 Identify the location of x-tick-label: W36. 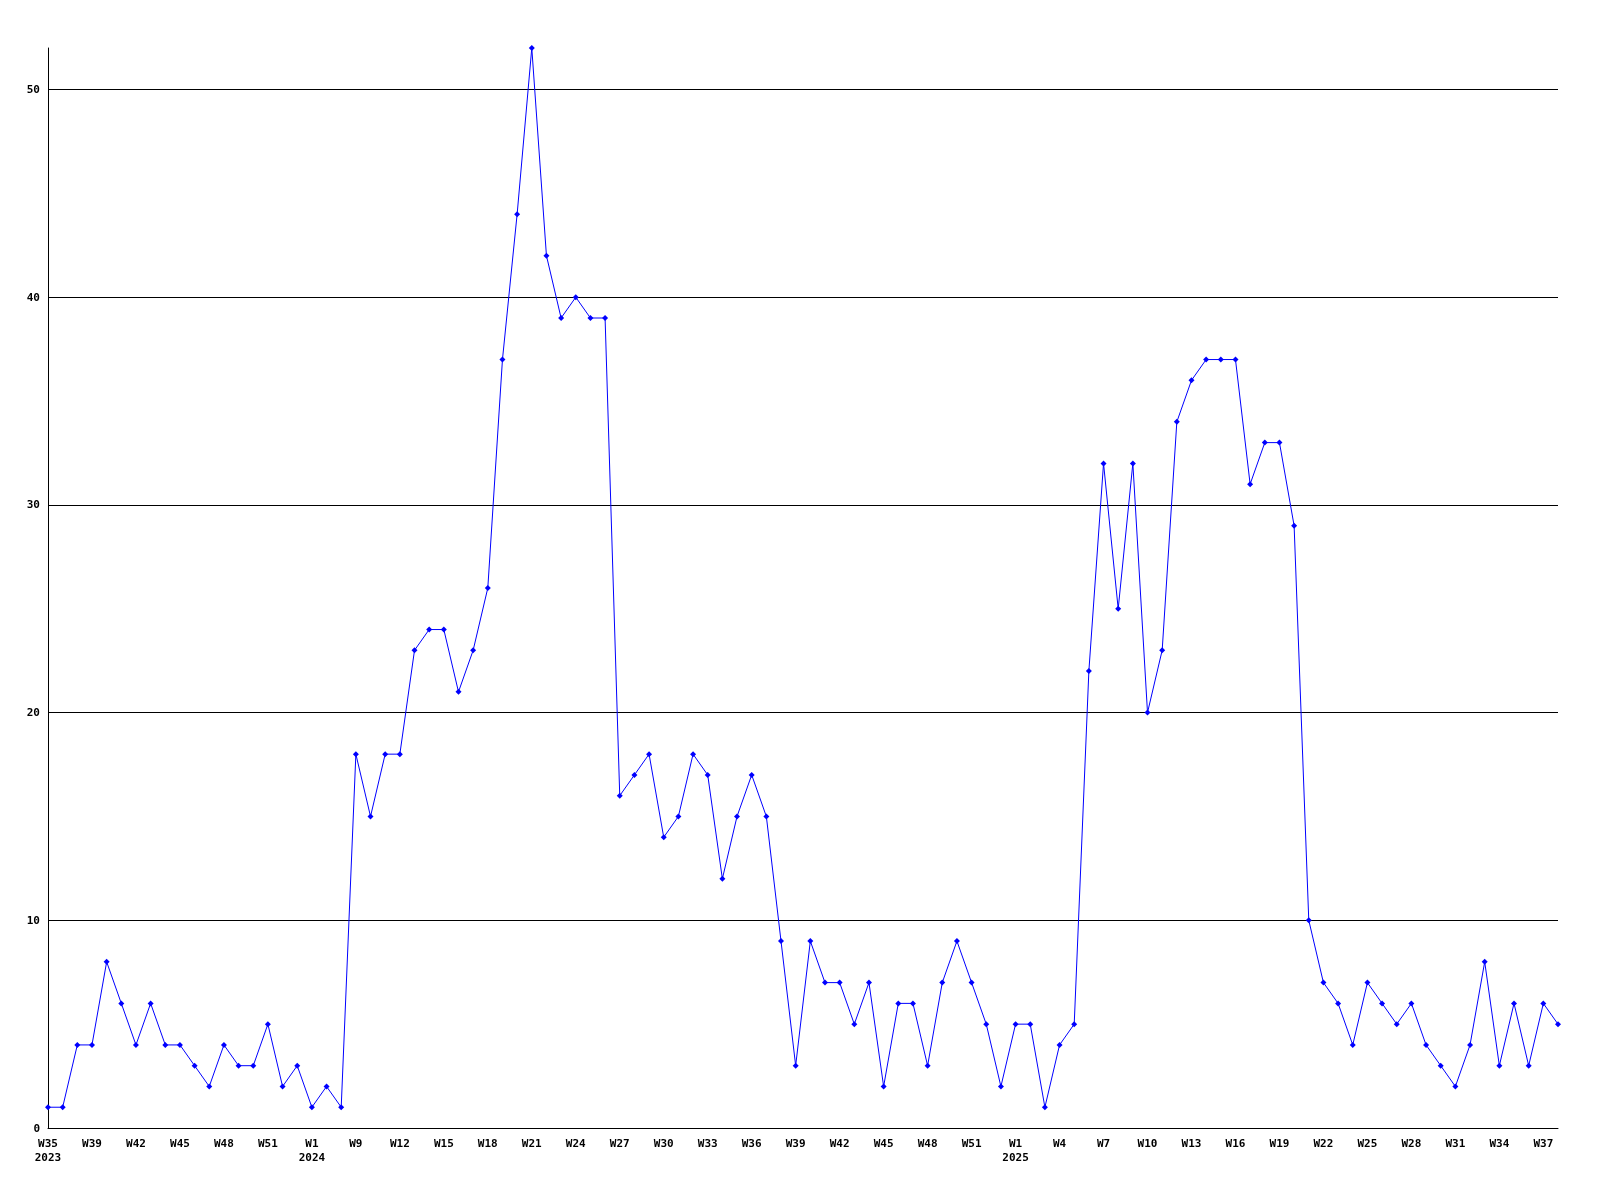
(751, 1143).